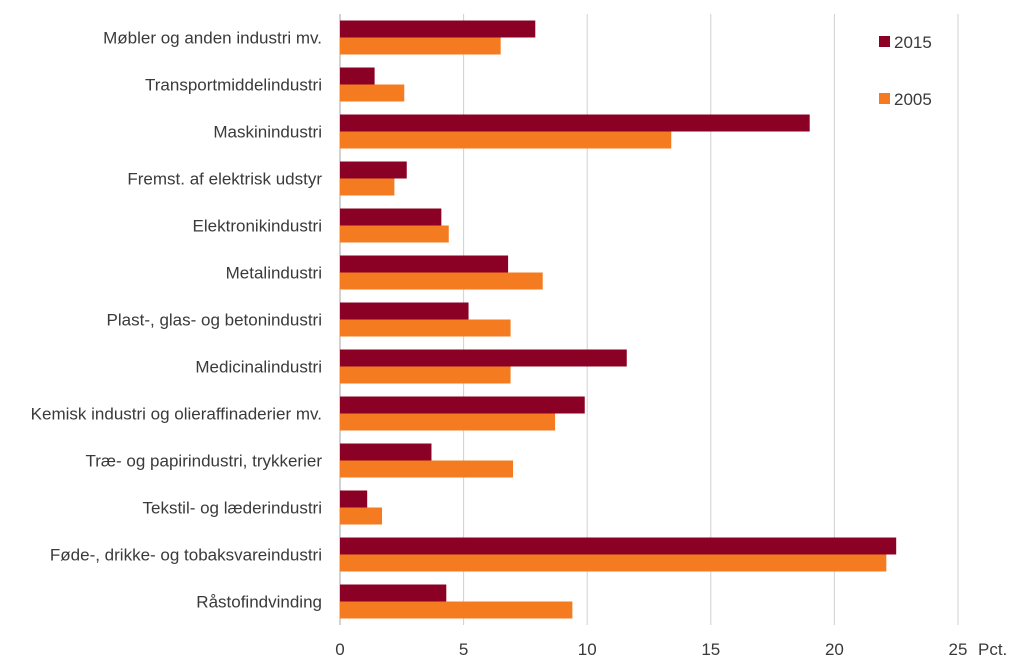 The height and width of the screenshot is (664, 1009). Describe the element at coordinates (884, 41) in the screenshot. I see `legend-swatch-2015` at that location.